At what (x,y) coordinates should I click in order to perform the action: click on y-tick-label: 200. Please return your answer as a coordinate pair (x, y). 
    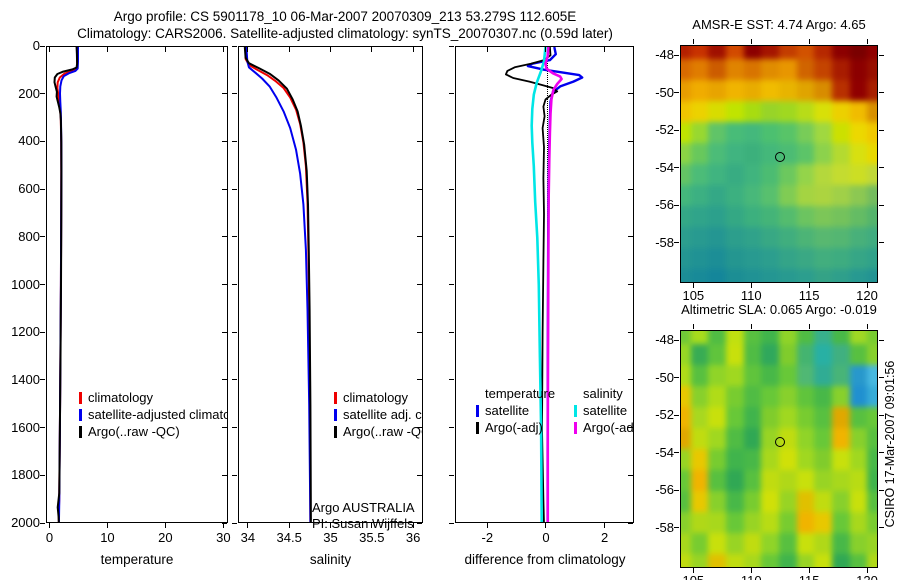
    Looking at the image, I should click on (29, 93).